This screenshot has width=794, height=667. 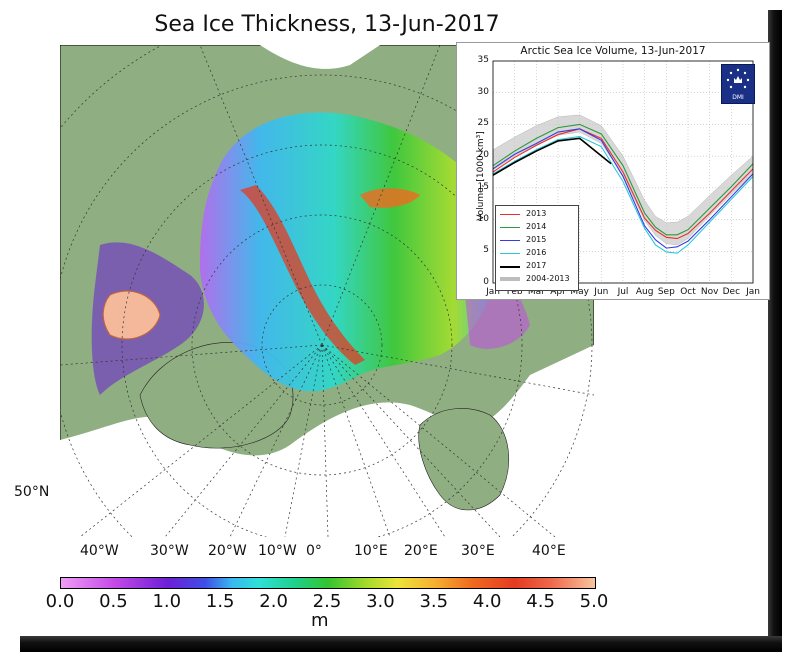 I want to click on longitude-tick: 30°E, so click(x=478, y=551).